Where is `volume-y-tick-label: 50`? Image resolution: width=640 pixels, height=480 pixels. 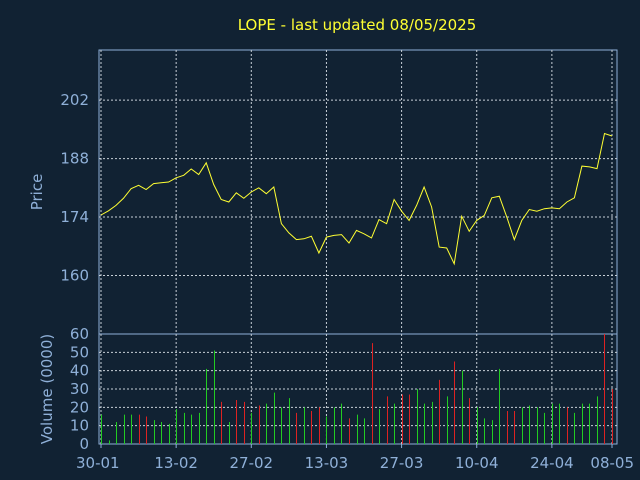
volume-y-tick-label: 50 is located at coordinates (79, 352).